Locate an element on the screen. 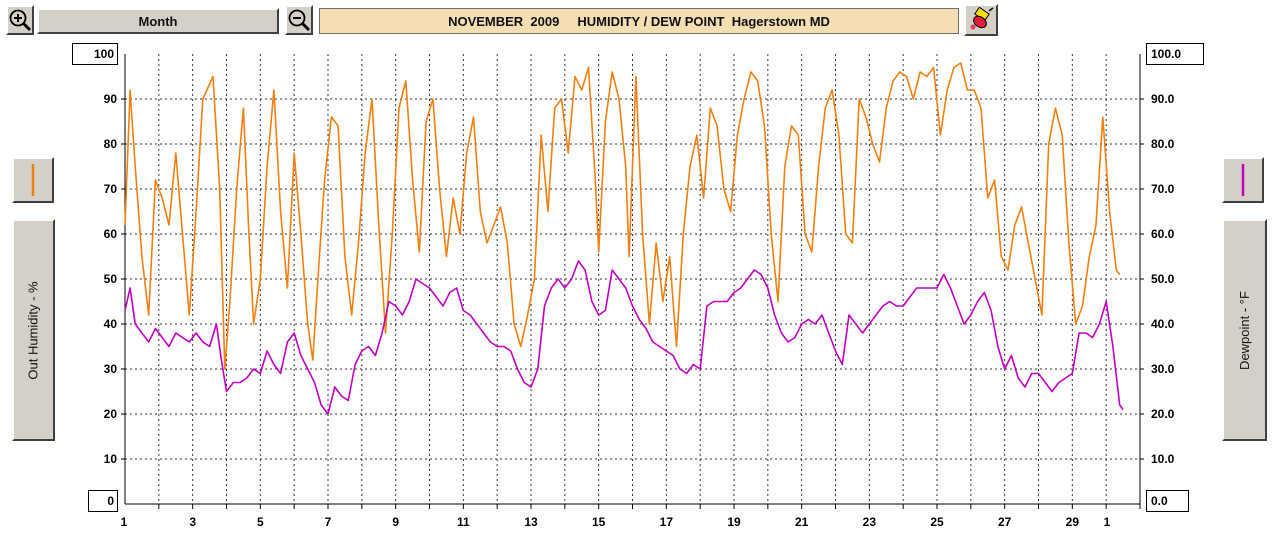 This screenshot has width=1279, height=534. x-tick-label: 25 is located at coordinates (937, 522).